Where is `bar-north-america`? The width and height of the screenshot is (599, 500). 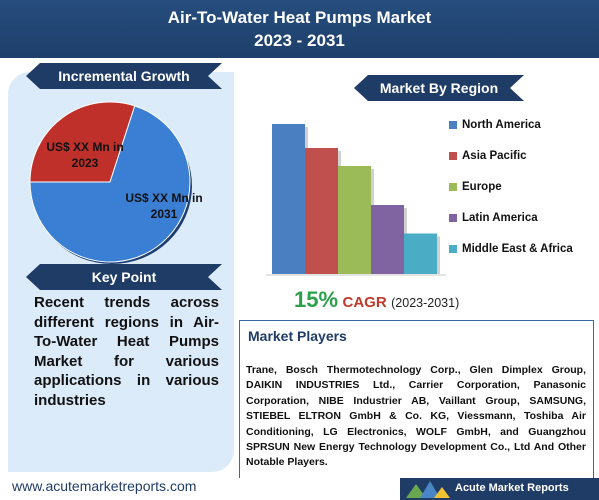
bar-north-america is located at coordinates (288, 199).